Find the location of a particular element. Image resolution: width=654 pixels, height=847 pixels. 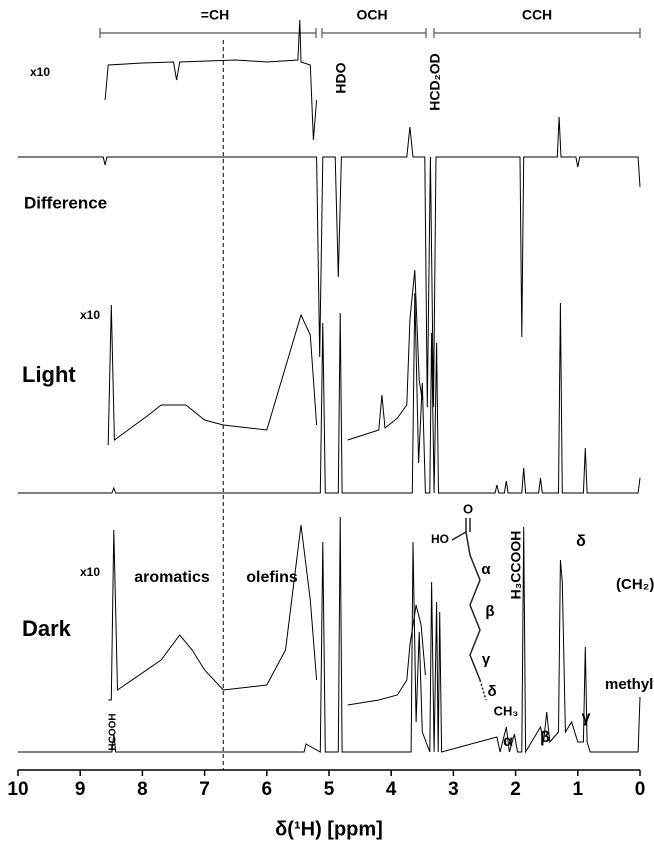

x-axis-label: δ(¹H) [ppm] is located at coordinates (329, 829).